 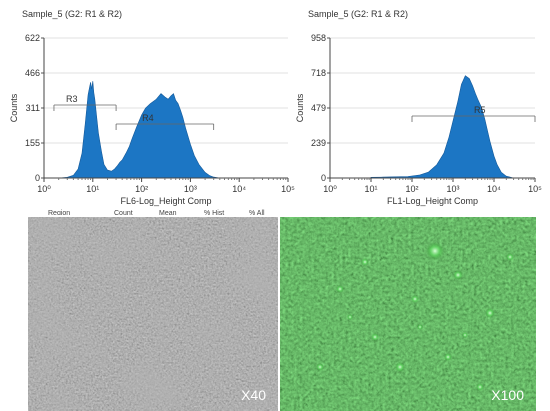 What do you see at coordinates (32, 38) in the screenshot?
I see `y-tick-label: 622` at bounding box center [32, 38].